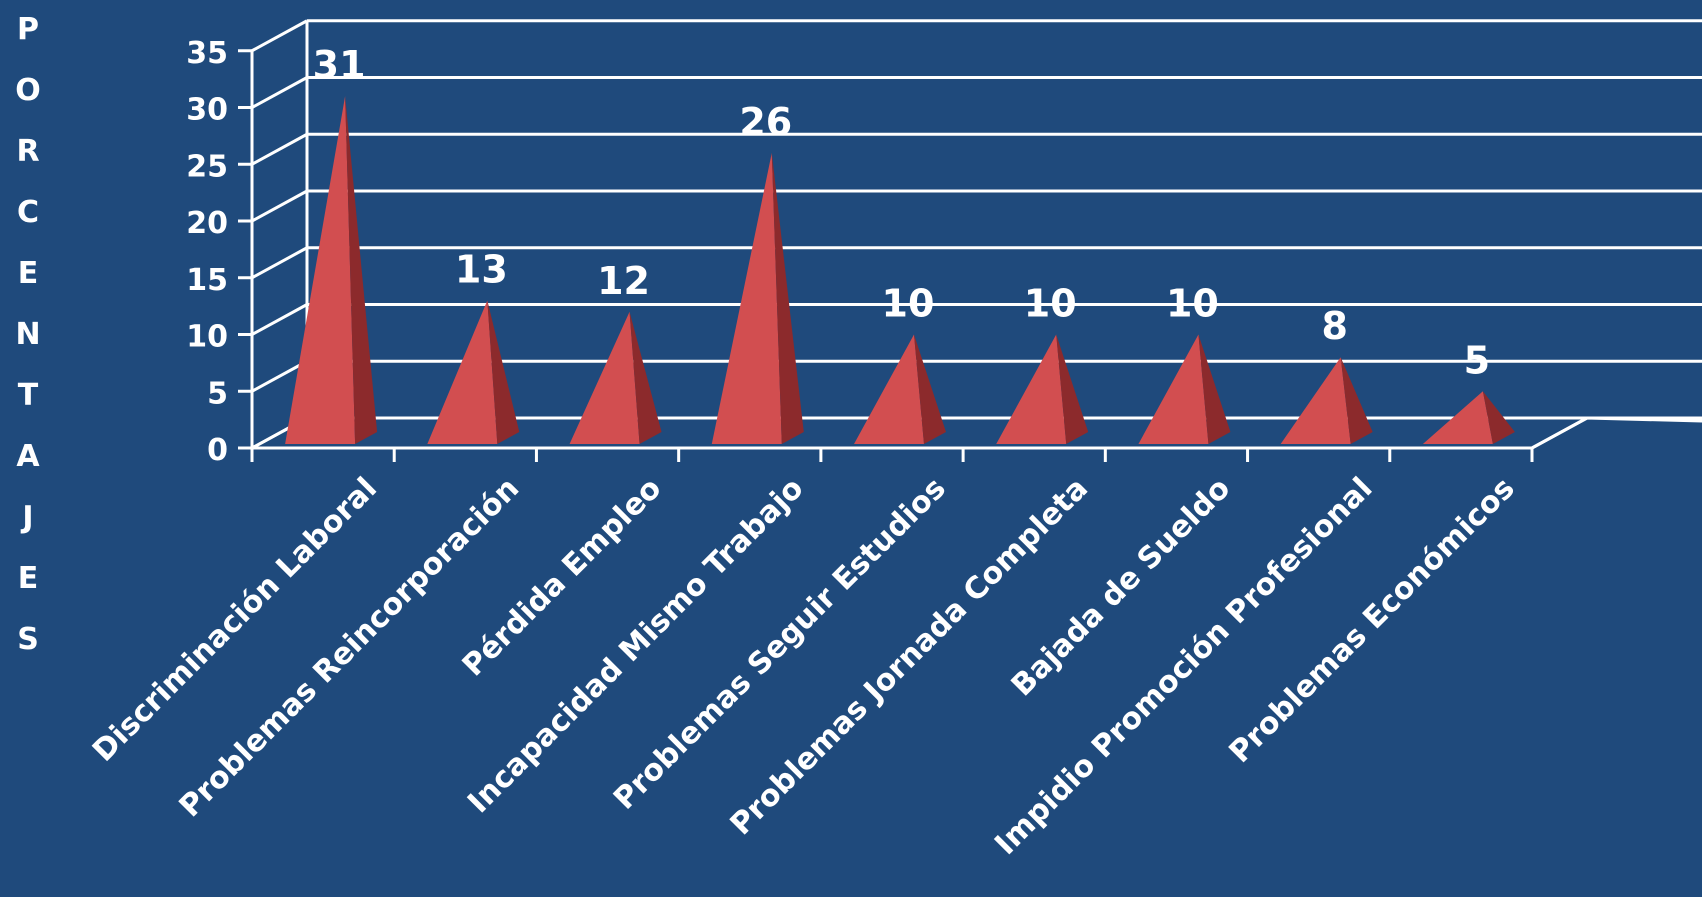 This screenshot has width=1702, height=897. Describe the element at coordinates (481, 269) in the screenshot. I see `data-label: 13` at that location.